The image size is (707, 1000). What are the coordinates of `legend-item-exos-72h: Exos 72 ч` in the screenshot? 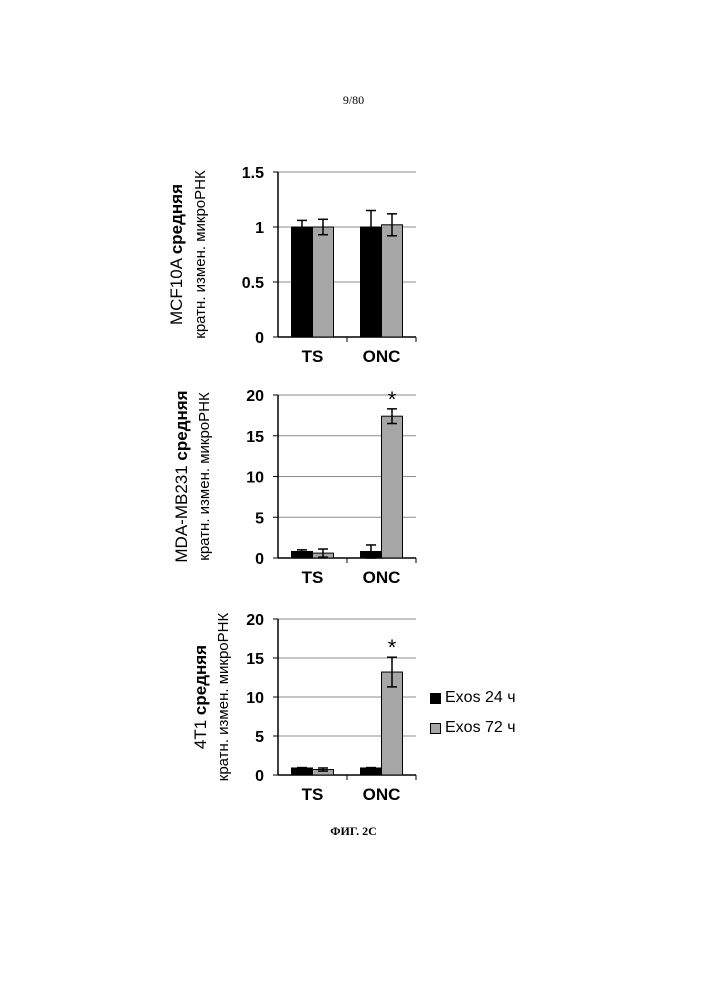 It's located at (473, 728).